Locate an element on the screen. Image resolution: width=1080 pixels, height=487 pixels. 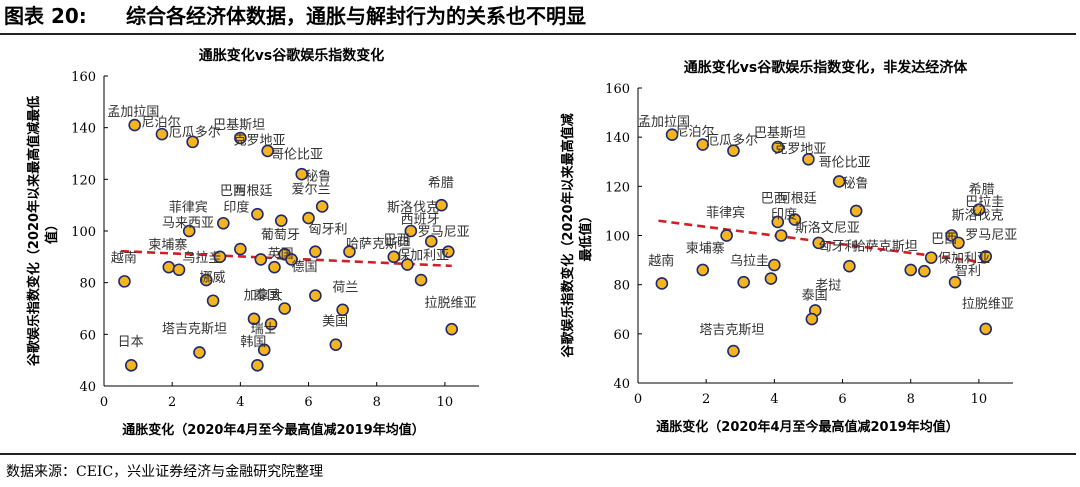
point-label: 老挝 is located at coordinates (828, 286).